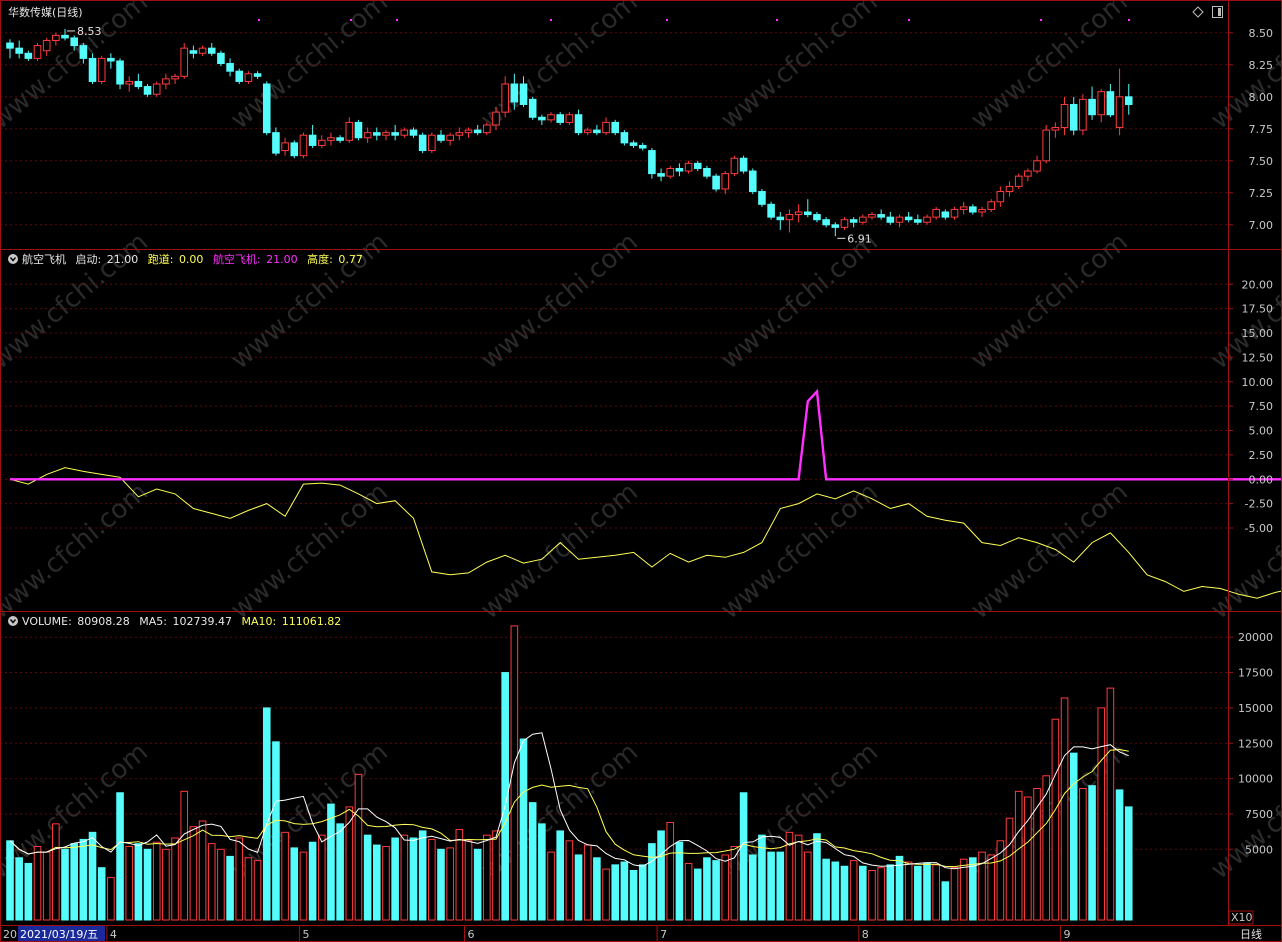 This screenshot has height=942, width=1282. I want to click on height-value: 0.77, so click(350, 259).